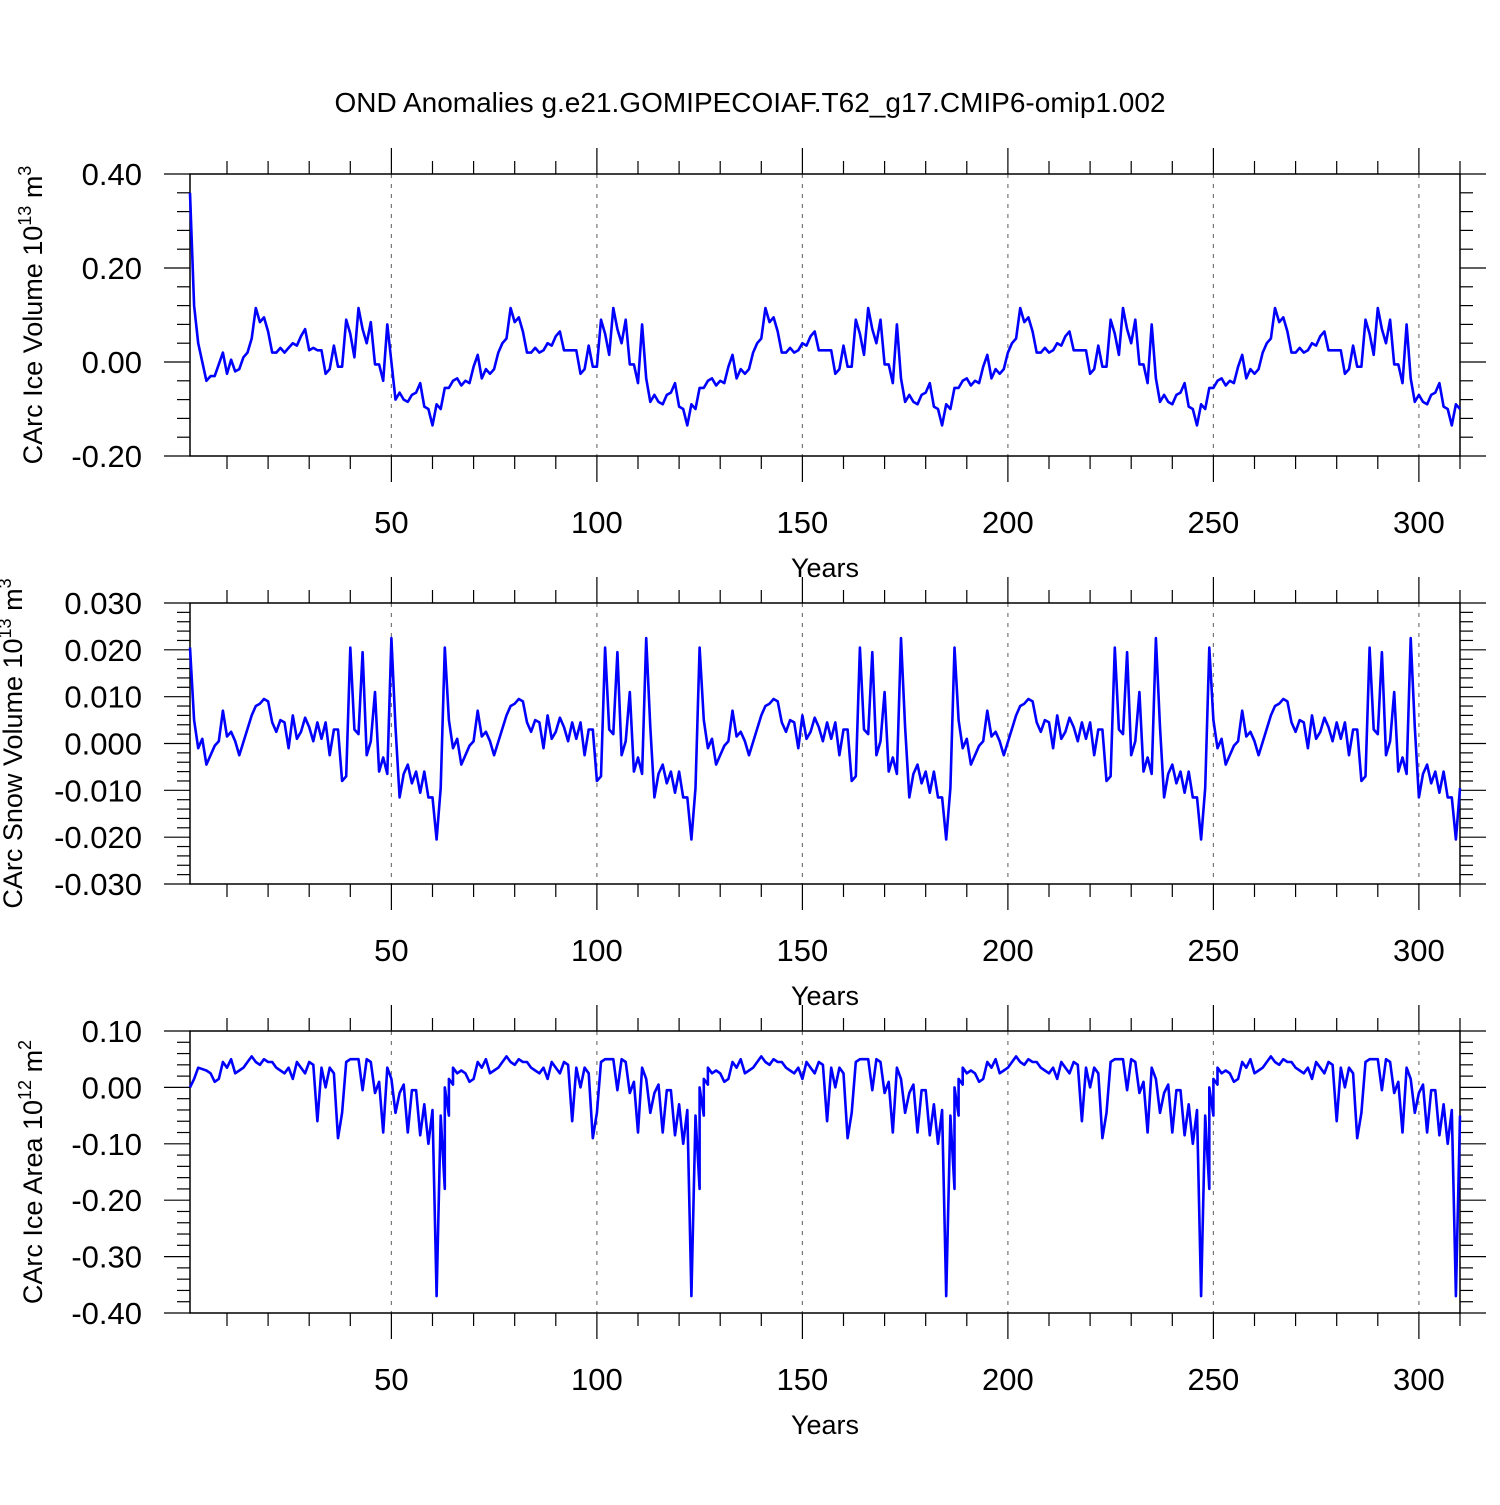  Describe the element at coordinates (106, 1144) in the screenshot. I see `y-tick-label: -0.10` at that location.